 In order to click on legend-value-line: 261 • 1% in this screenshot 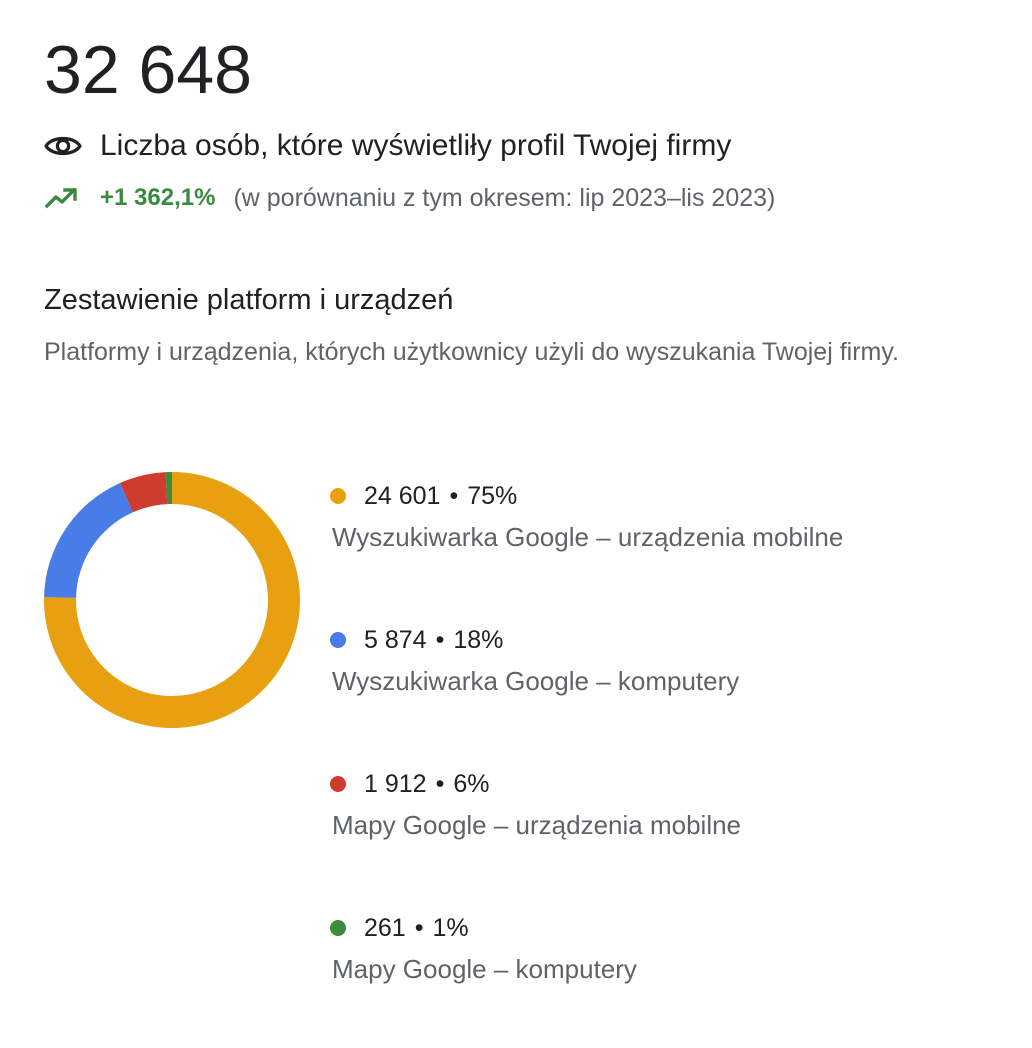, I will do `click(399, 928)`.